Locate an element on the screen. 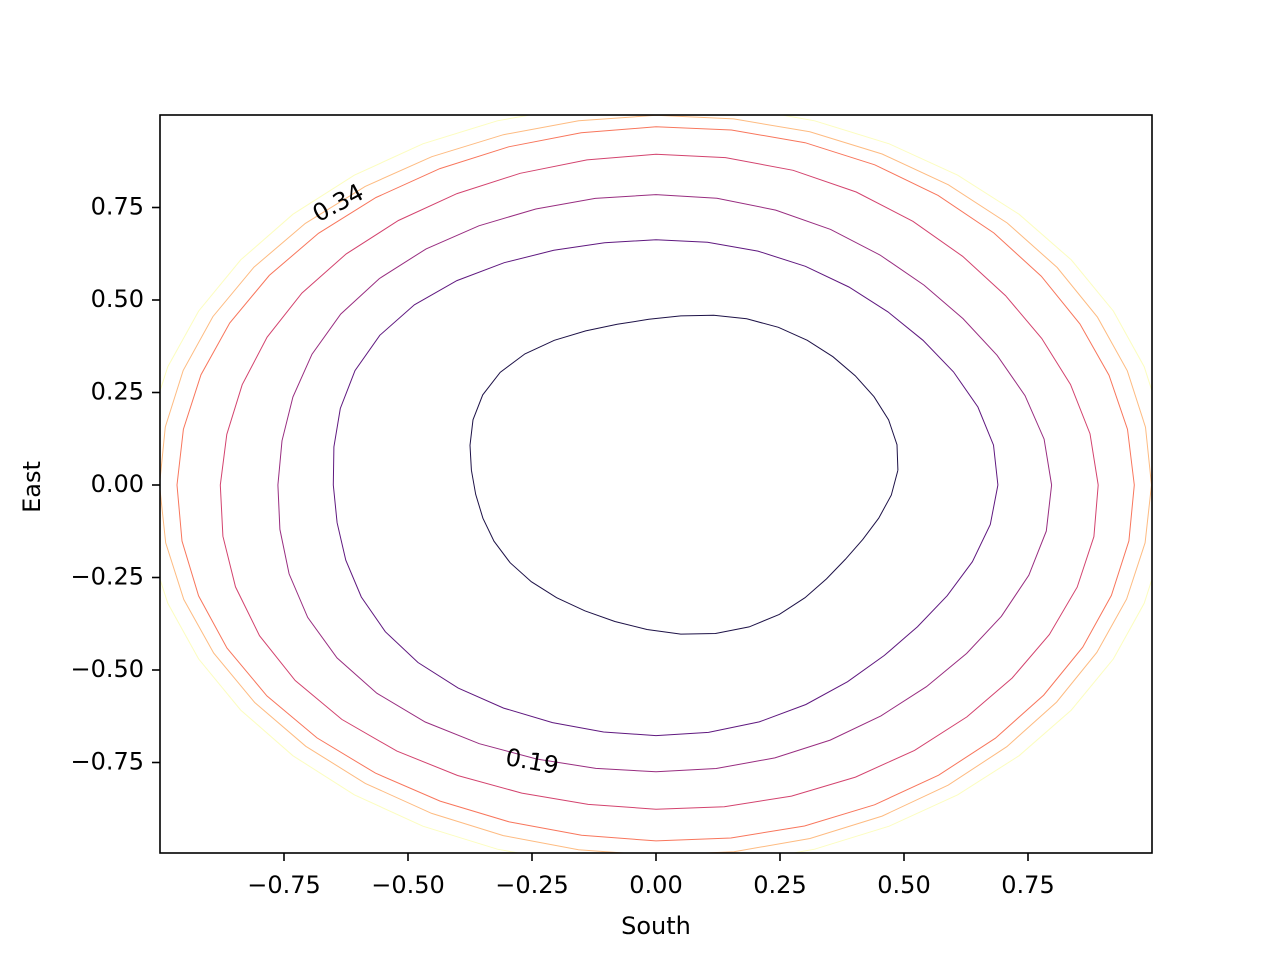 The width and height of the screenshot is (1280, 960). x-tick-label: 0.50 is located at coordinates (903, 885).